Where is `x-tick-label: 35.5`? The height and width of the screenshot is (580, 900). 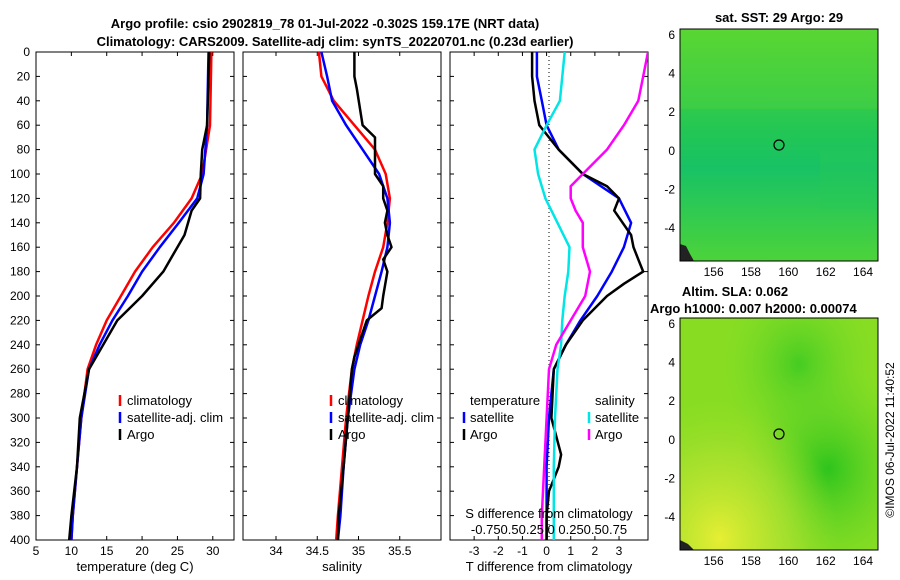 x-tick-label: 35.5 is located at coordinates (400, 551).